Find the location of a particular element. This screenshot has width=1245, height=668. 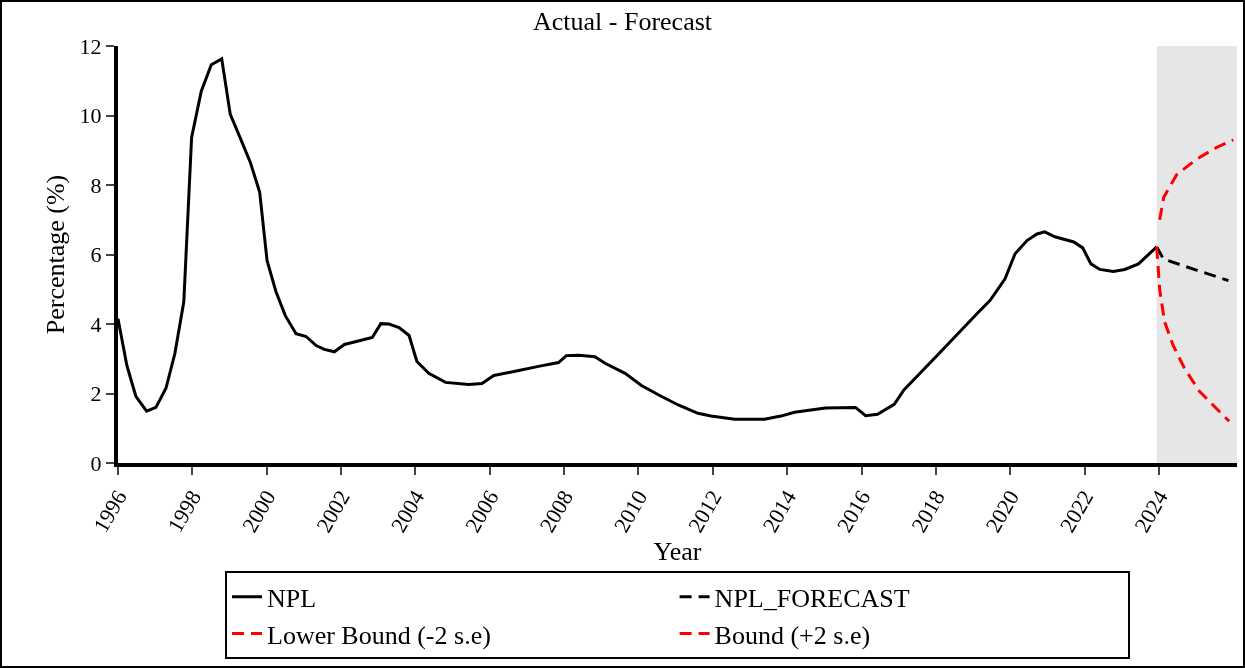

y-tick-label: 12 is located at coordinates (90, 46).